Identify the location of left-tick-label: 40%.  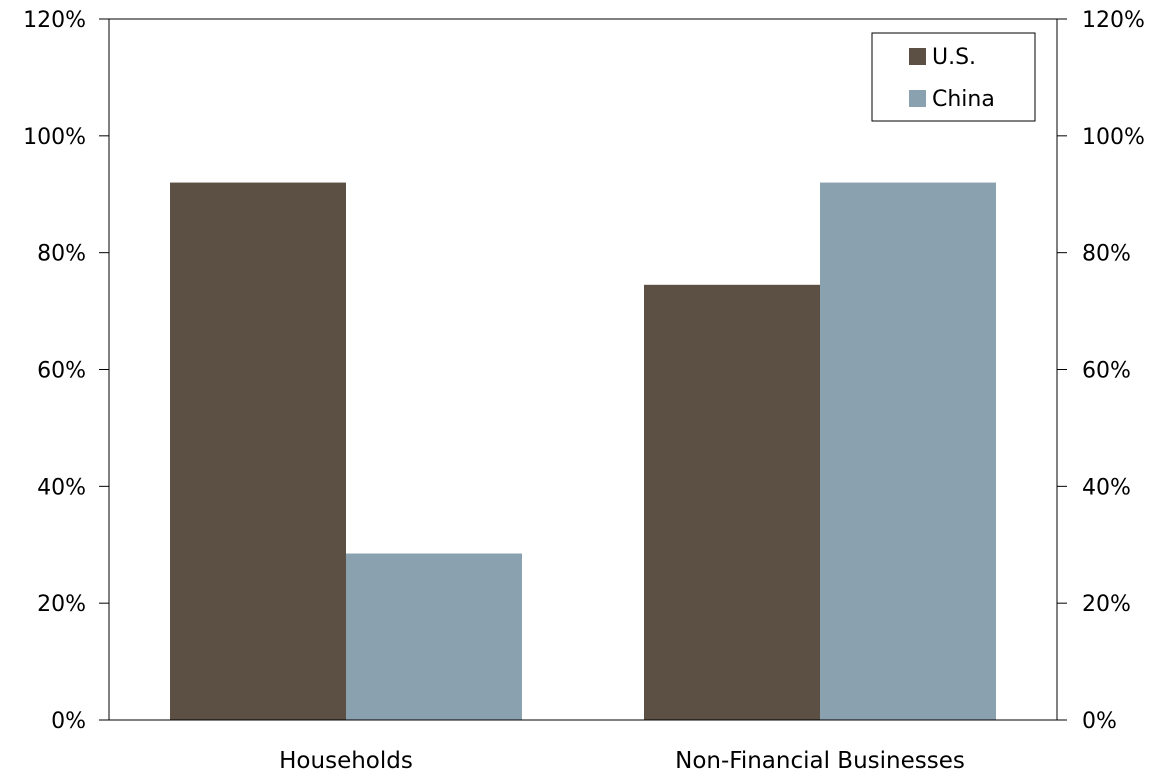
(61, 487).